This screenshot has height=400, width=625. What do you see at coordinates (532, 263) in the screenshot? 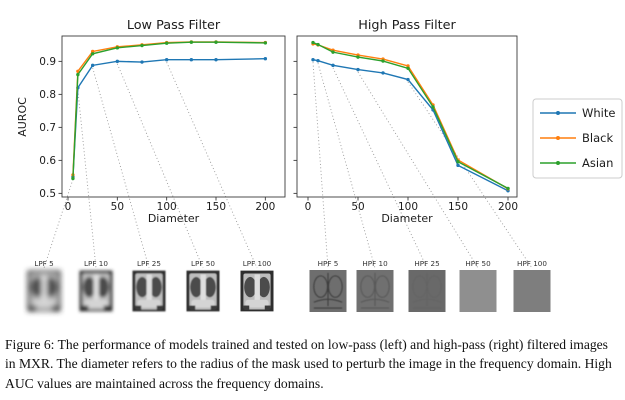
I see `thumbnail-label: HPF 100` at bounding box center [532, 263].